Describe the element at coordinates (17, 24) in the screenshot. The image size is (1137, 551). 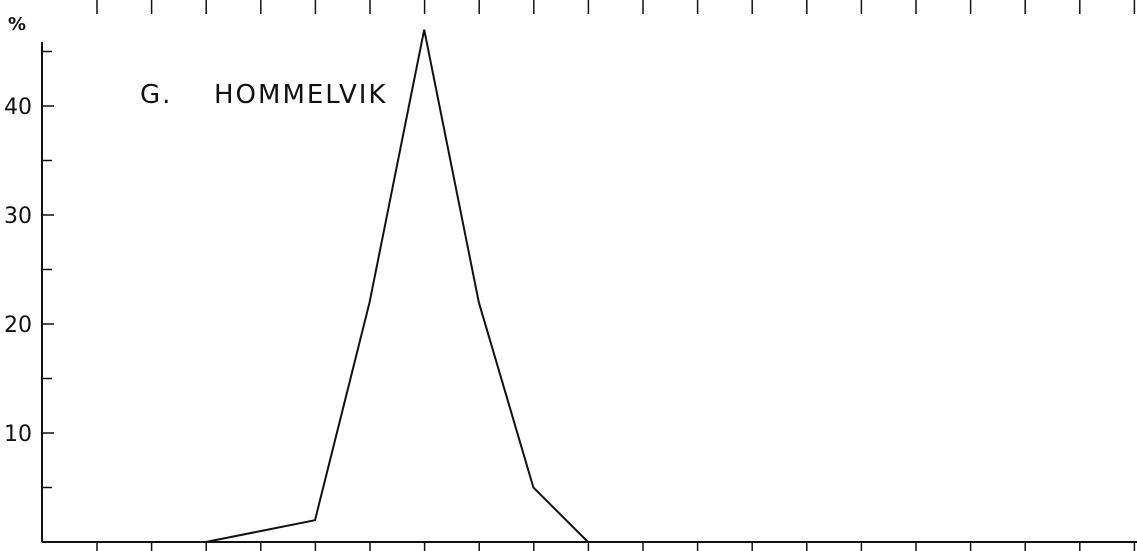
I see `y-axis-unit-label: %` at that location.